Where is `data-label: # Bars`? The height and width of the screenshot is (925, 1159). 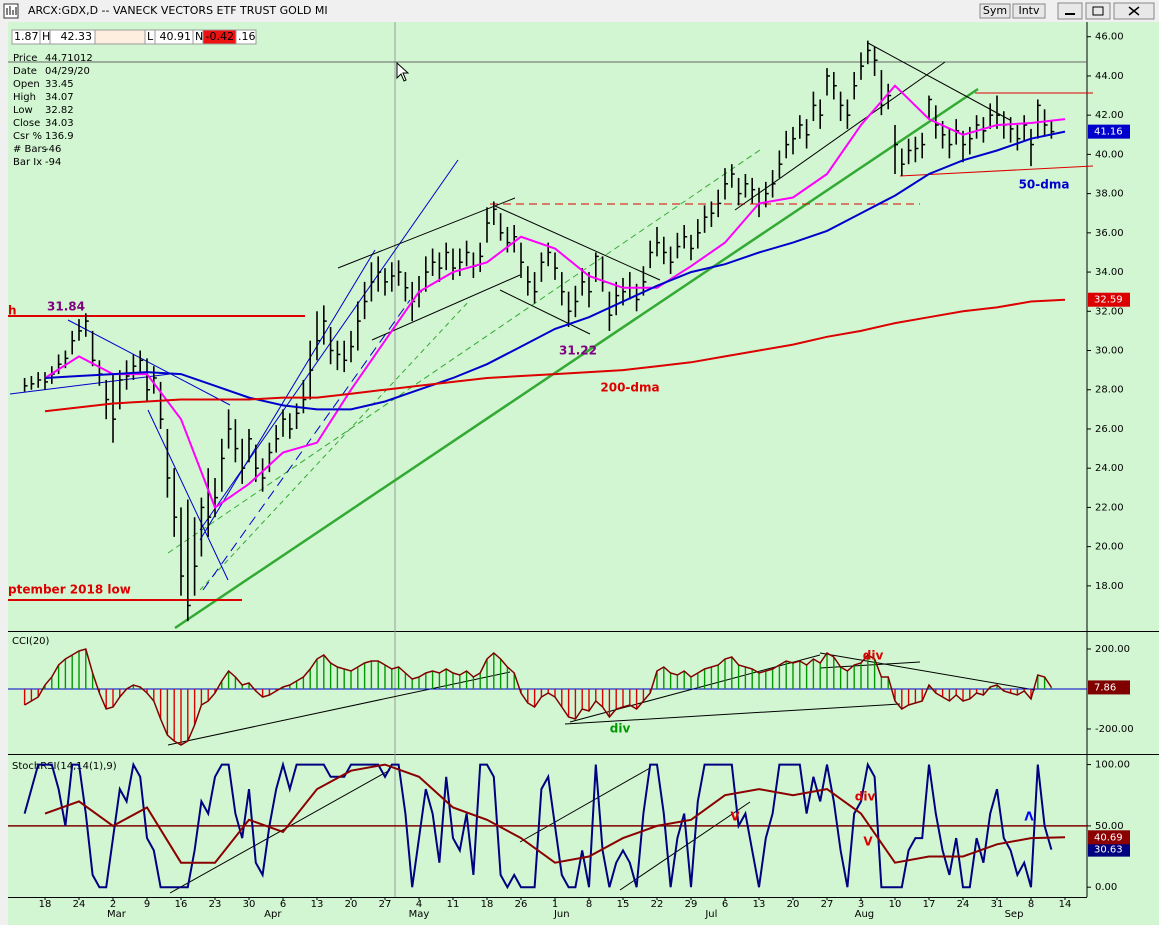 data-label: # Bars is located at coordinates (30, 149).